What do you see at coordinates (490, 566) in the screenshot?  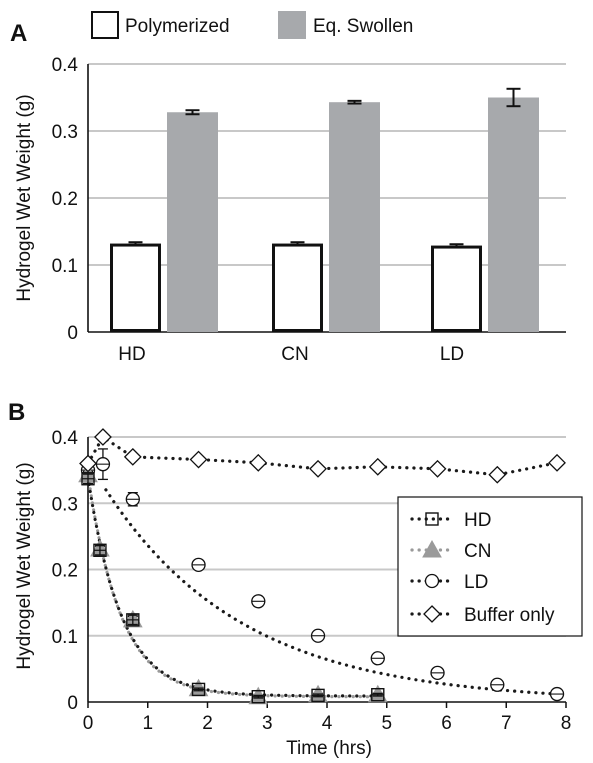 I see `panel-b-legend: HD CN LD Buffer only` at bounding box center [490, 566].